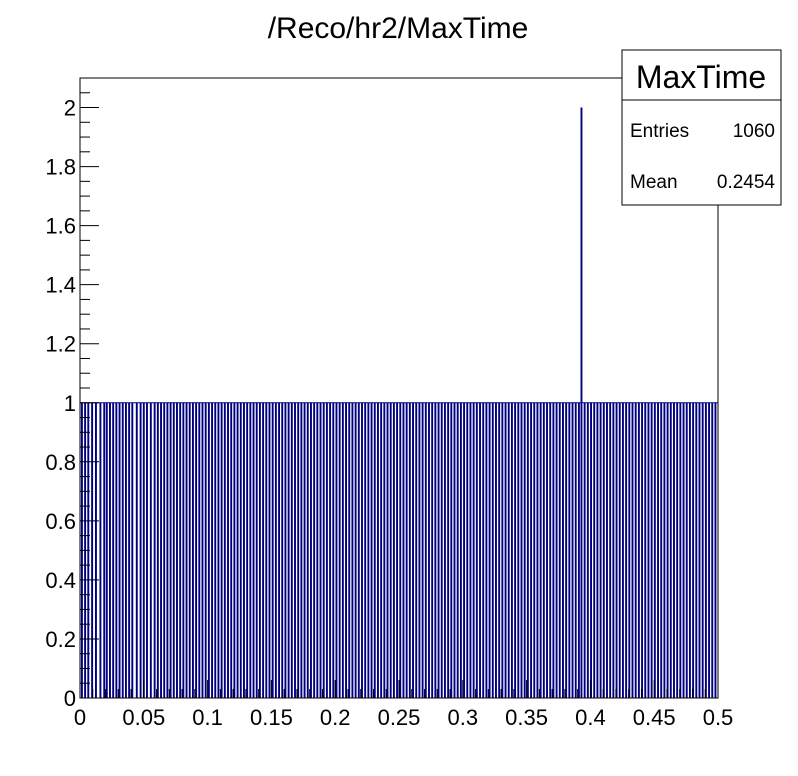 This screenshot has width=798, height=776. What do you see at coordinates (399, 717) in the screenshot?
I see `x-tick-label: 0.25` at bounding box center [399, 717].